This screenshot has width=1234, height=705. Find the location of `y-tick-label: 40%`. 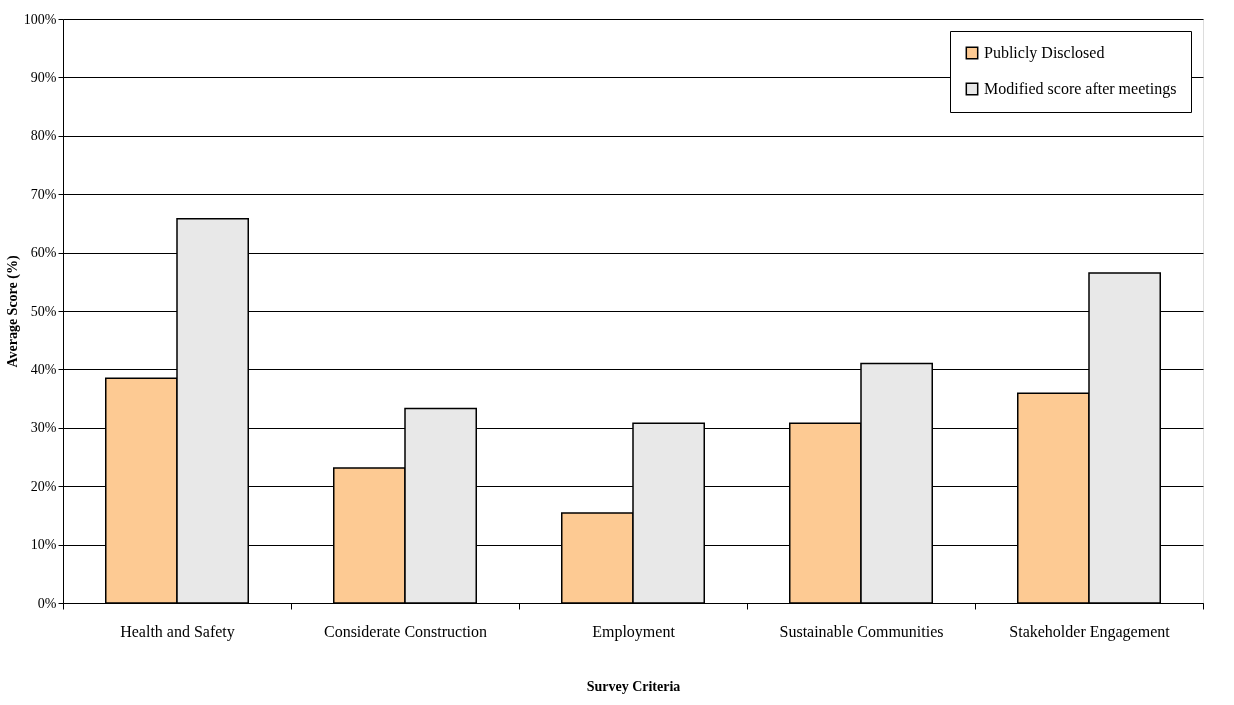

y-tick-label: 40% is located at coordinates (43, 369).